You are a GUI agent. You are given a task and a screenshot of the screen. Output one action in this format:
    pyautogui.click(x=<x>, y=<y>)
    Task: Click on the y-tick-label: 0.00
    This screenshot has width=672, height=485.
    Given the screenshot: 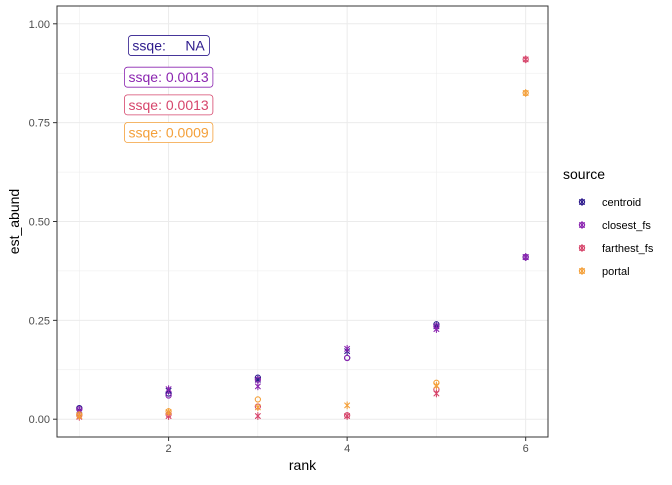 What is the action you would take?
    pyautogui.click(x=39, y=420)
    